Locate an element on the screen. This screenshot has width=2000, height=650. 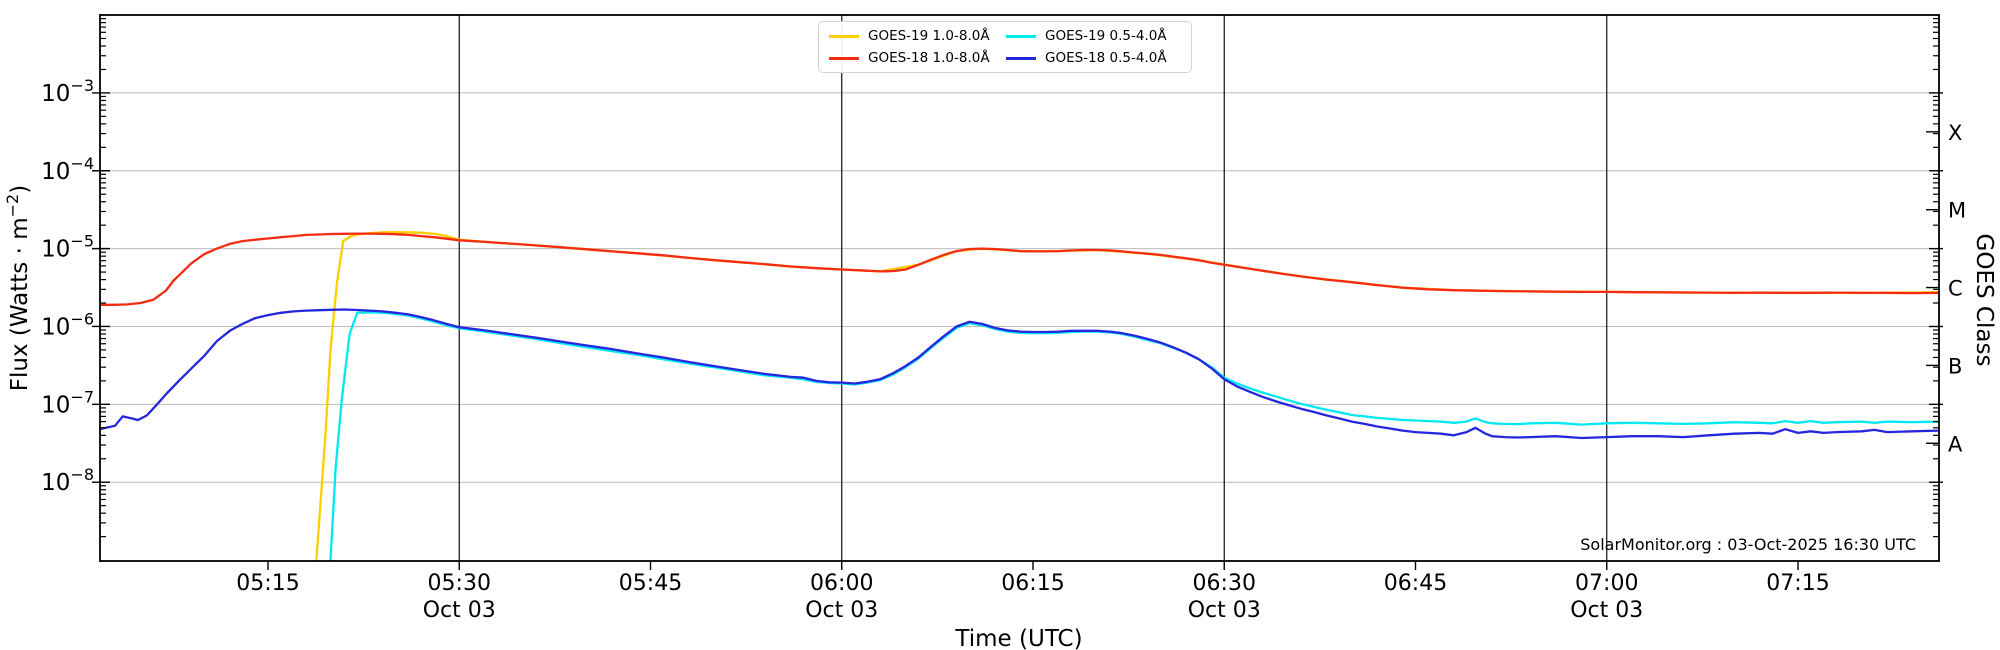
goes-class-letter: M is located at coordinates (1957, 211).